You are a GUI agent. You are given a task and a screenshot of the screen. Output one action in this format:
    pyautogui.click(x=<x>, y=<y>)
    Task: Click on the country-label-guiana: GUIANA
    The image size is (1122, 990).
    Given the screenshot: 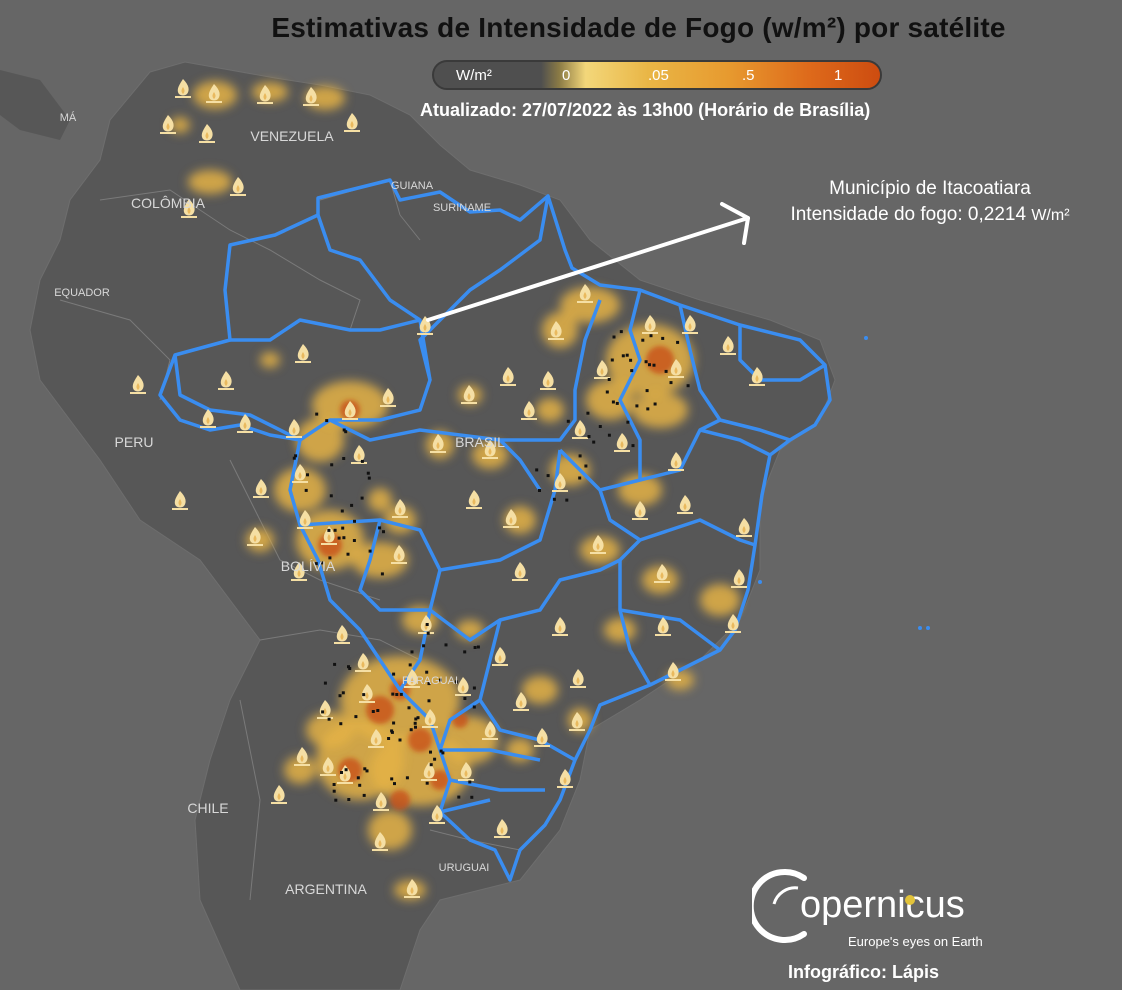 What is the action you would take?
    pyautogui.click(x=412, y=186)
    